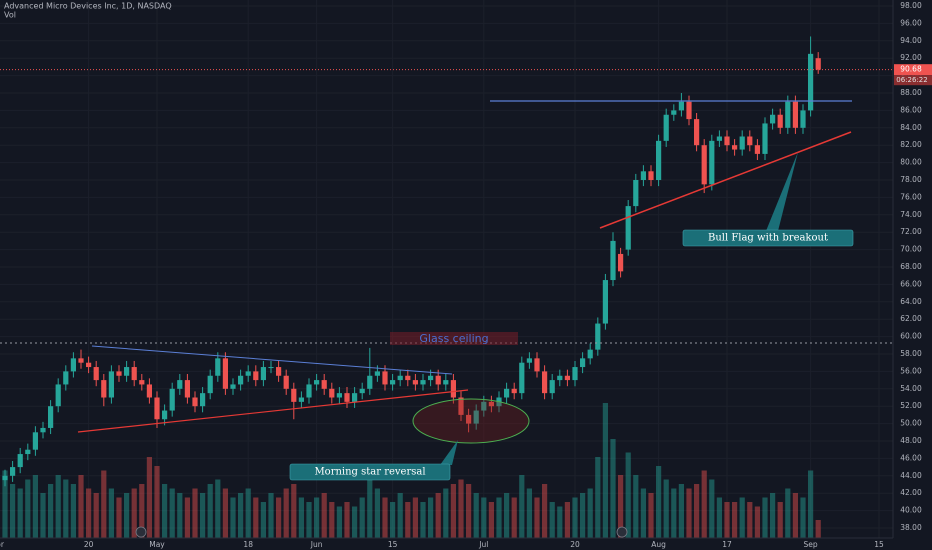 The image size is (932, 550). What do you see at coordinates (273, 411) in the screenshot?
I see `trend-line` at bounding box center [273, 411].